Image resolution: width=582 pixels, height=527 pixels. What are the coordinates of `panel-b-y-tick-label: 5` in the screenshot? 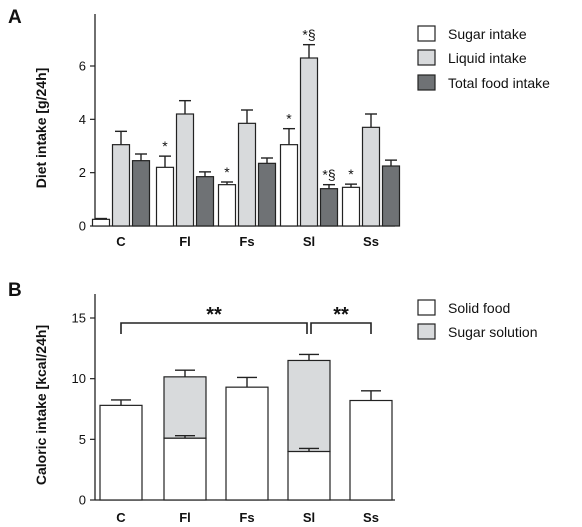 It's located at (82, 439).